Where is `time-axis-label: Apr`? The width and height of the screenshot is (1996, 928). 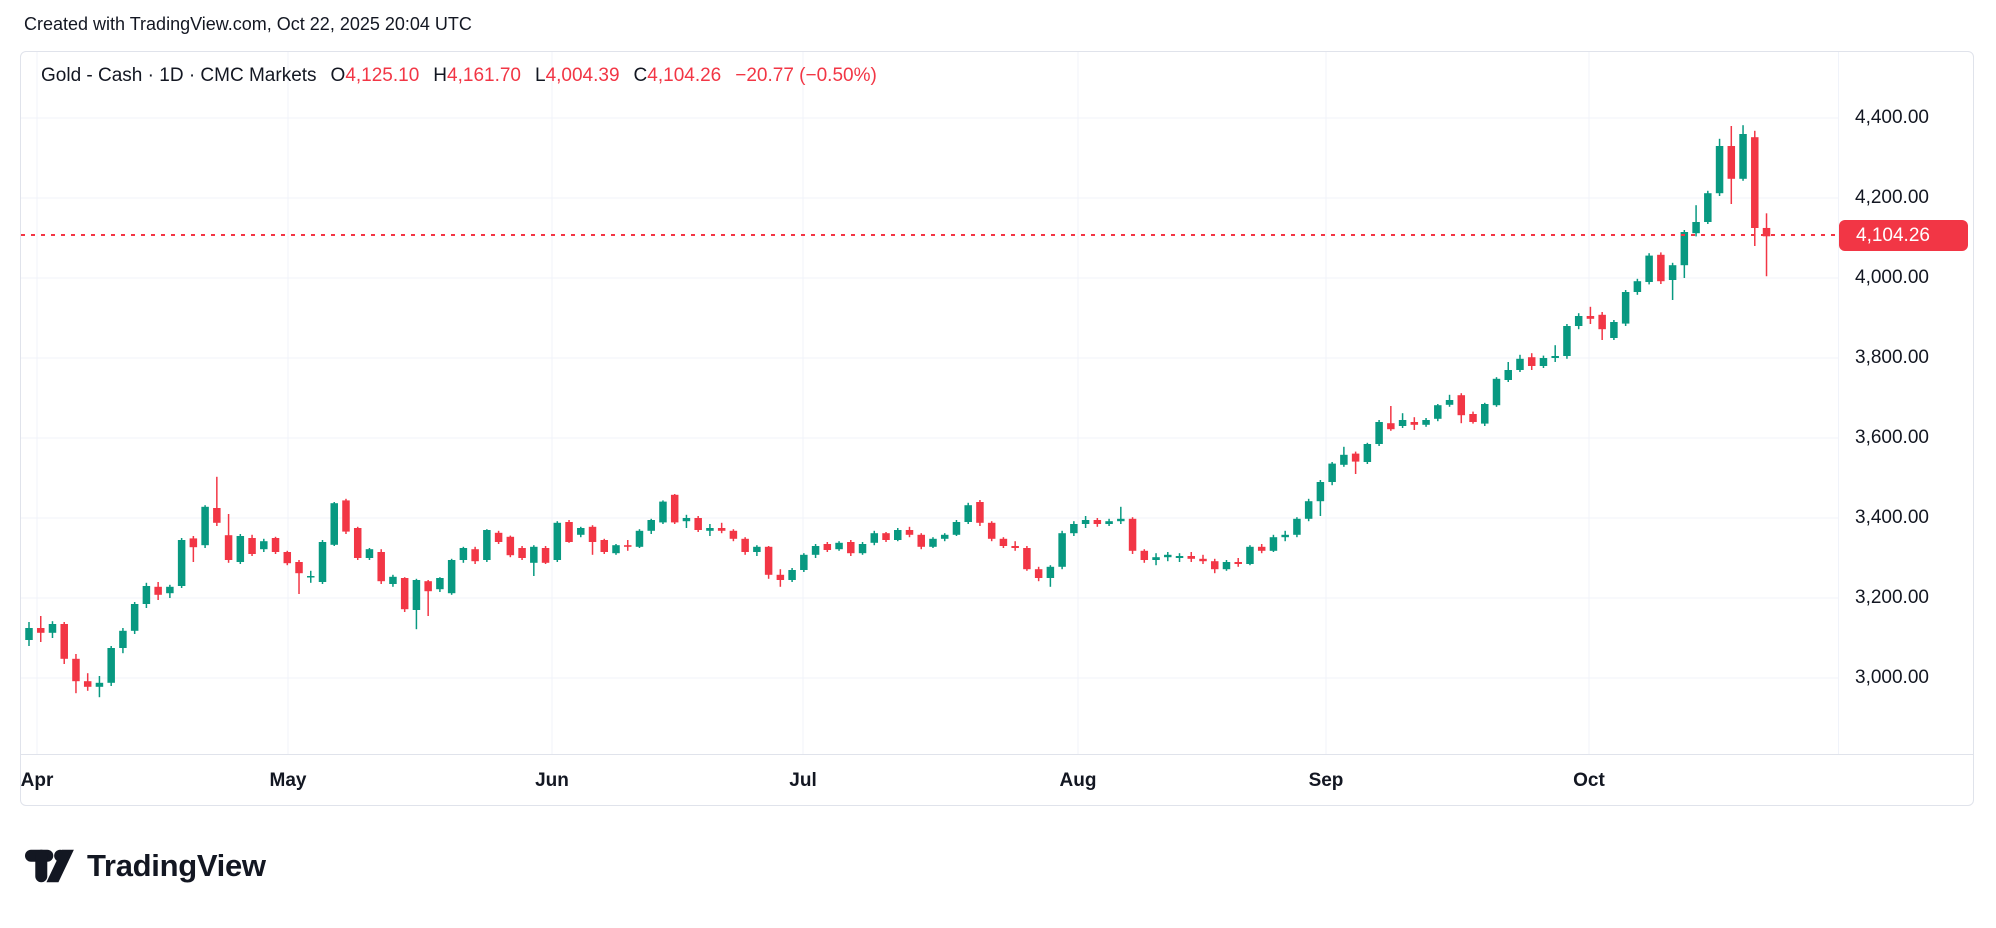
time-axis-label: Apr is located at coordinates (37, 780).